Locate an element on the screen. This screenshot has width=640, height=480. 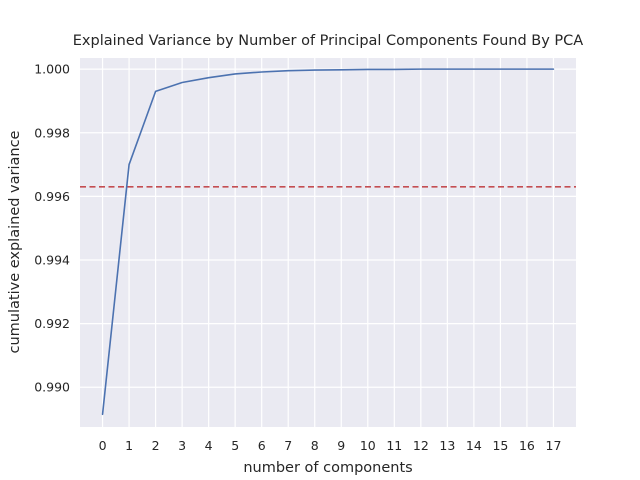
x-ticks: 0 1 2 3 4 5 6 7 8 9 10 11 12 13 14 15 16 17 is located at coordinates (330, 445).